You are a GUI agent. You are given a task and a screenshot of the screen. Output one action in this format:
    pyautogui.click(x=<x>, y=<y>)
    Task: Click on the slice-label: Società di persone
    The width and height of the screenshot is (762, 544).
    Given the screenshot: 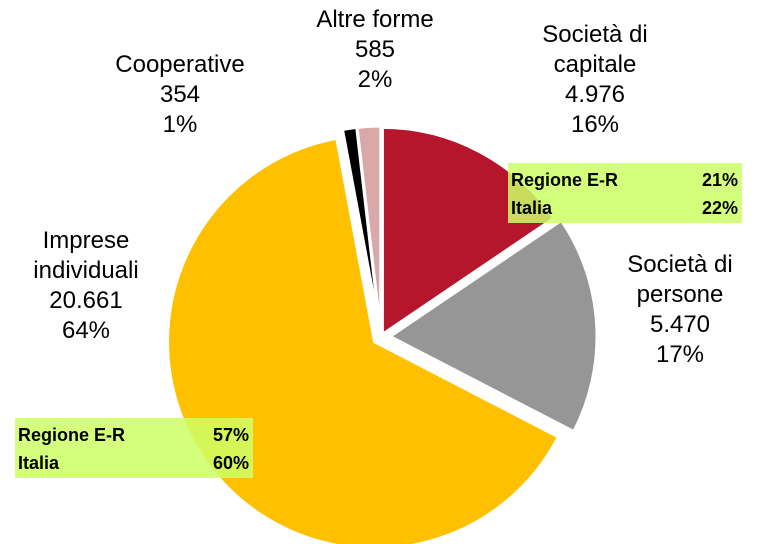 What is the action you would take?
    pyautogui.click(x=679, y=279)
    